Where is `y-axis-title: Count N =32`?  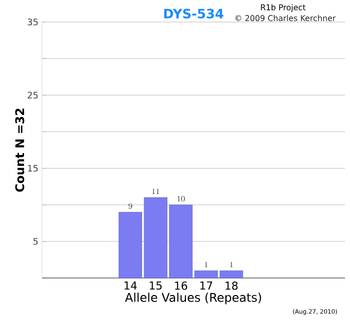
y-axis-title: Count N =32 is located at coordinates (19, 150).